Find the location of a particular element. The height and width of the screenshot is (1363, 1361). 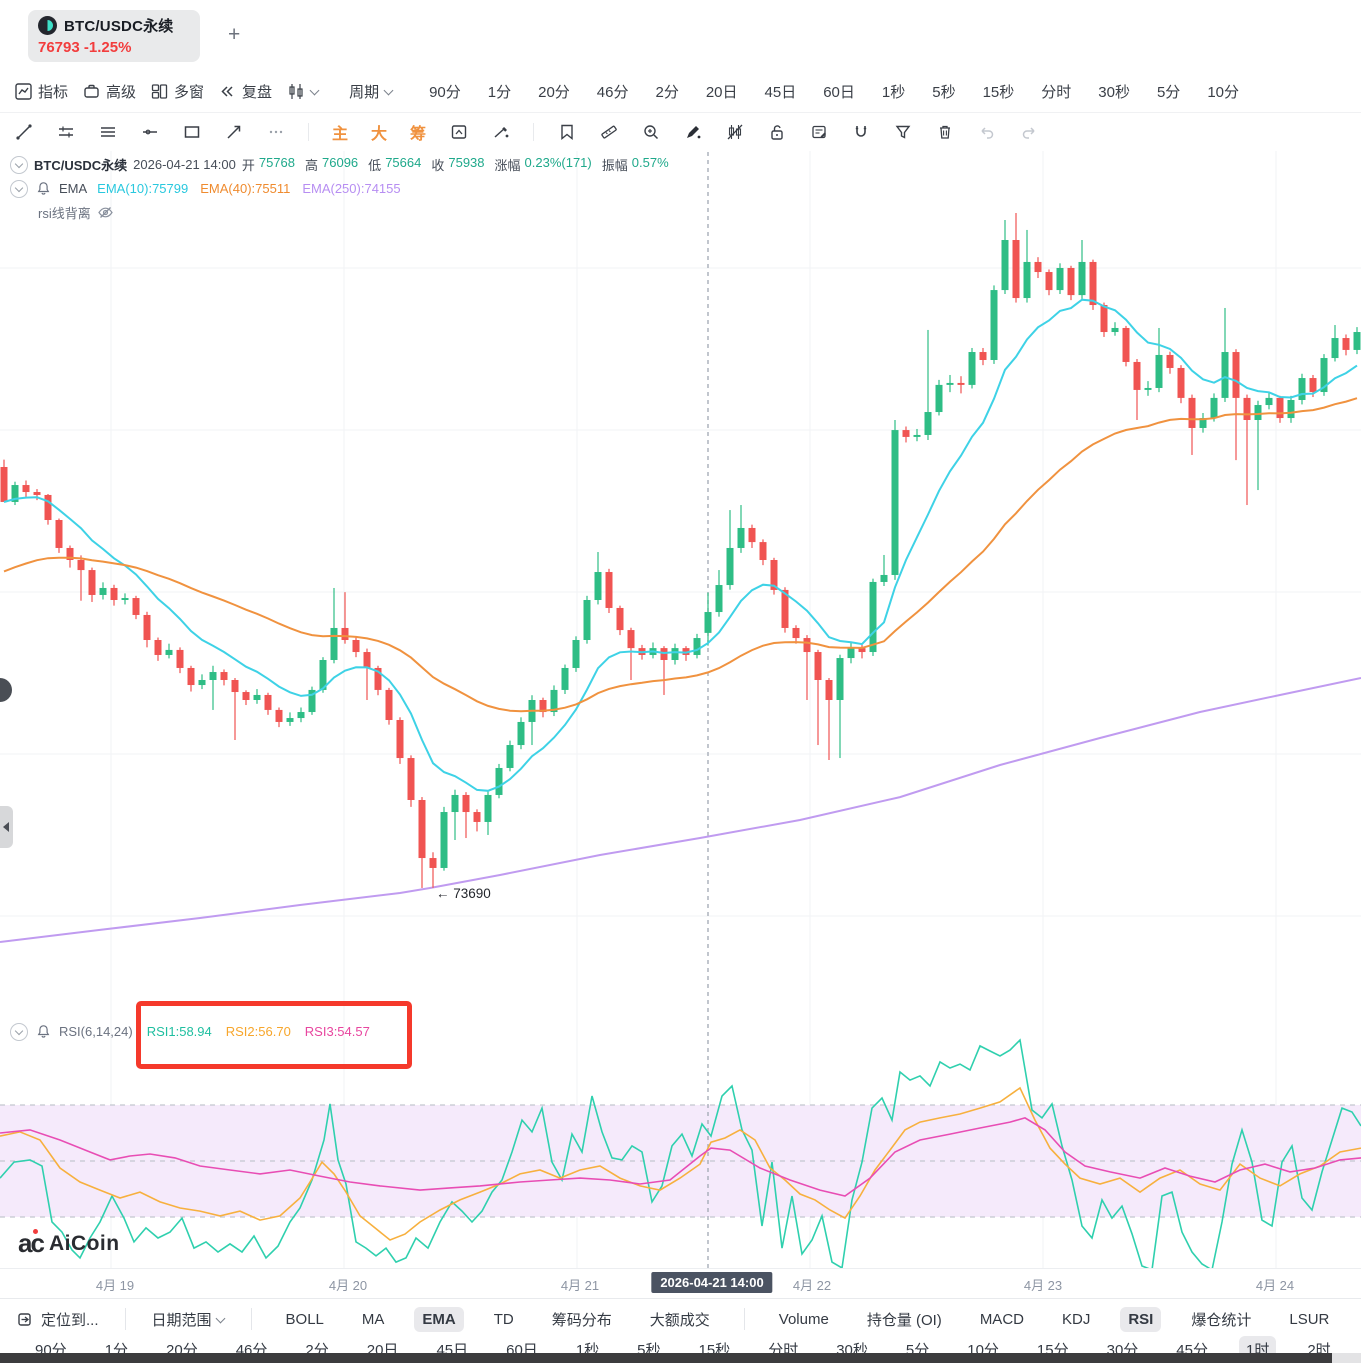

multi-window-icon is located at coordinates (159, 91).